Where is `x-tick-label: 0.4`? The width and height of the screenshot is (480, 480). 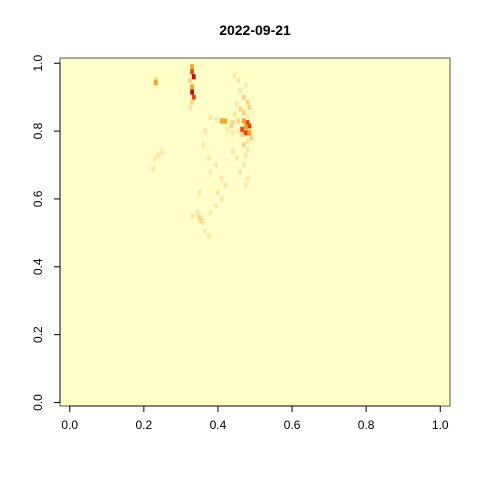
x-tick-label: 0.4 is located at coordinates (218, 425).